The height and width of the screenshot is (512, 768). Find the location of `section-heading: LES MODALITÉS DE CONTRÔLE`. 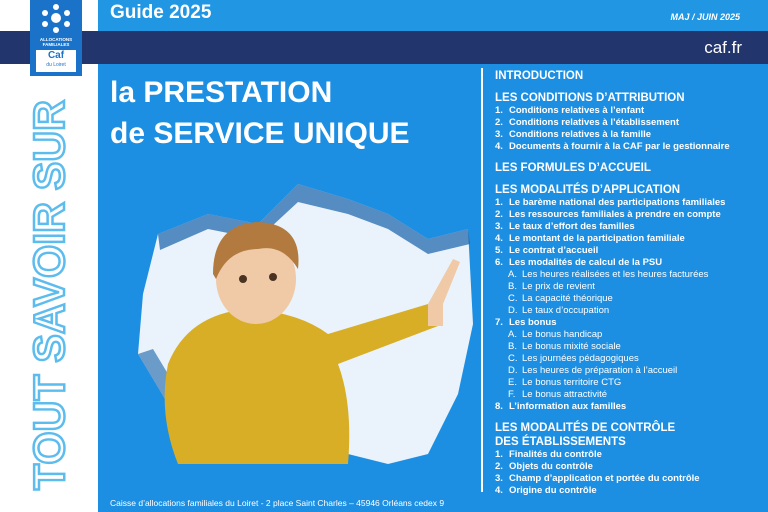

section-heading: LES MODALITÉS DE CONTRÔLE is located at coordinates (630, 428).